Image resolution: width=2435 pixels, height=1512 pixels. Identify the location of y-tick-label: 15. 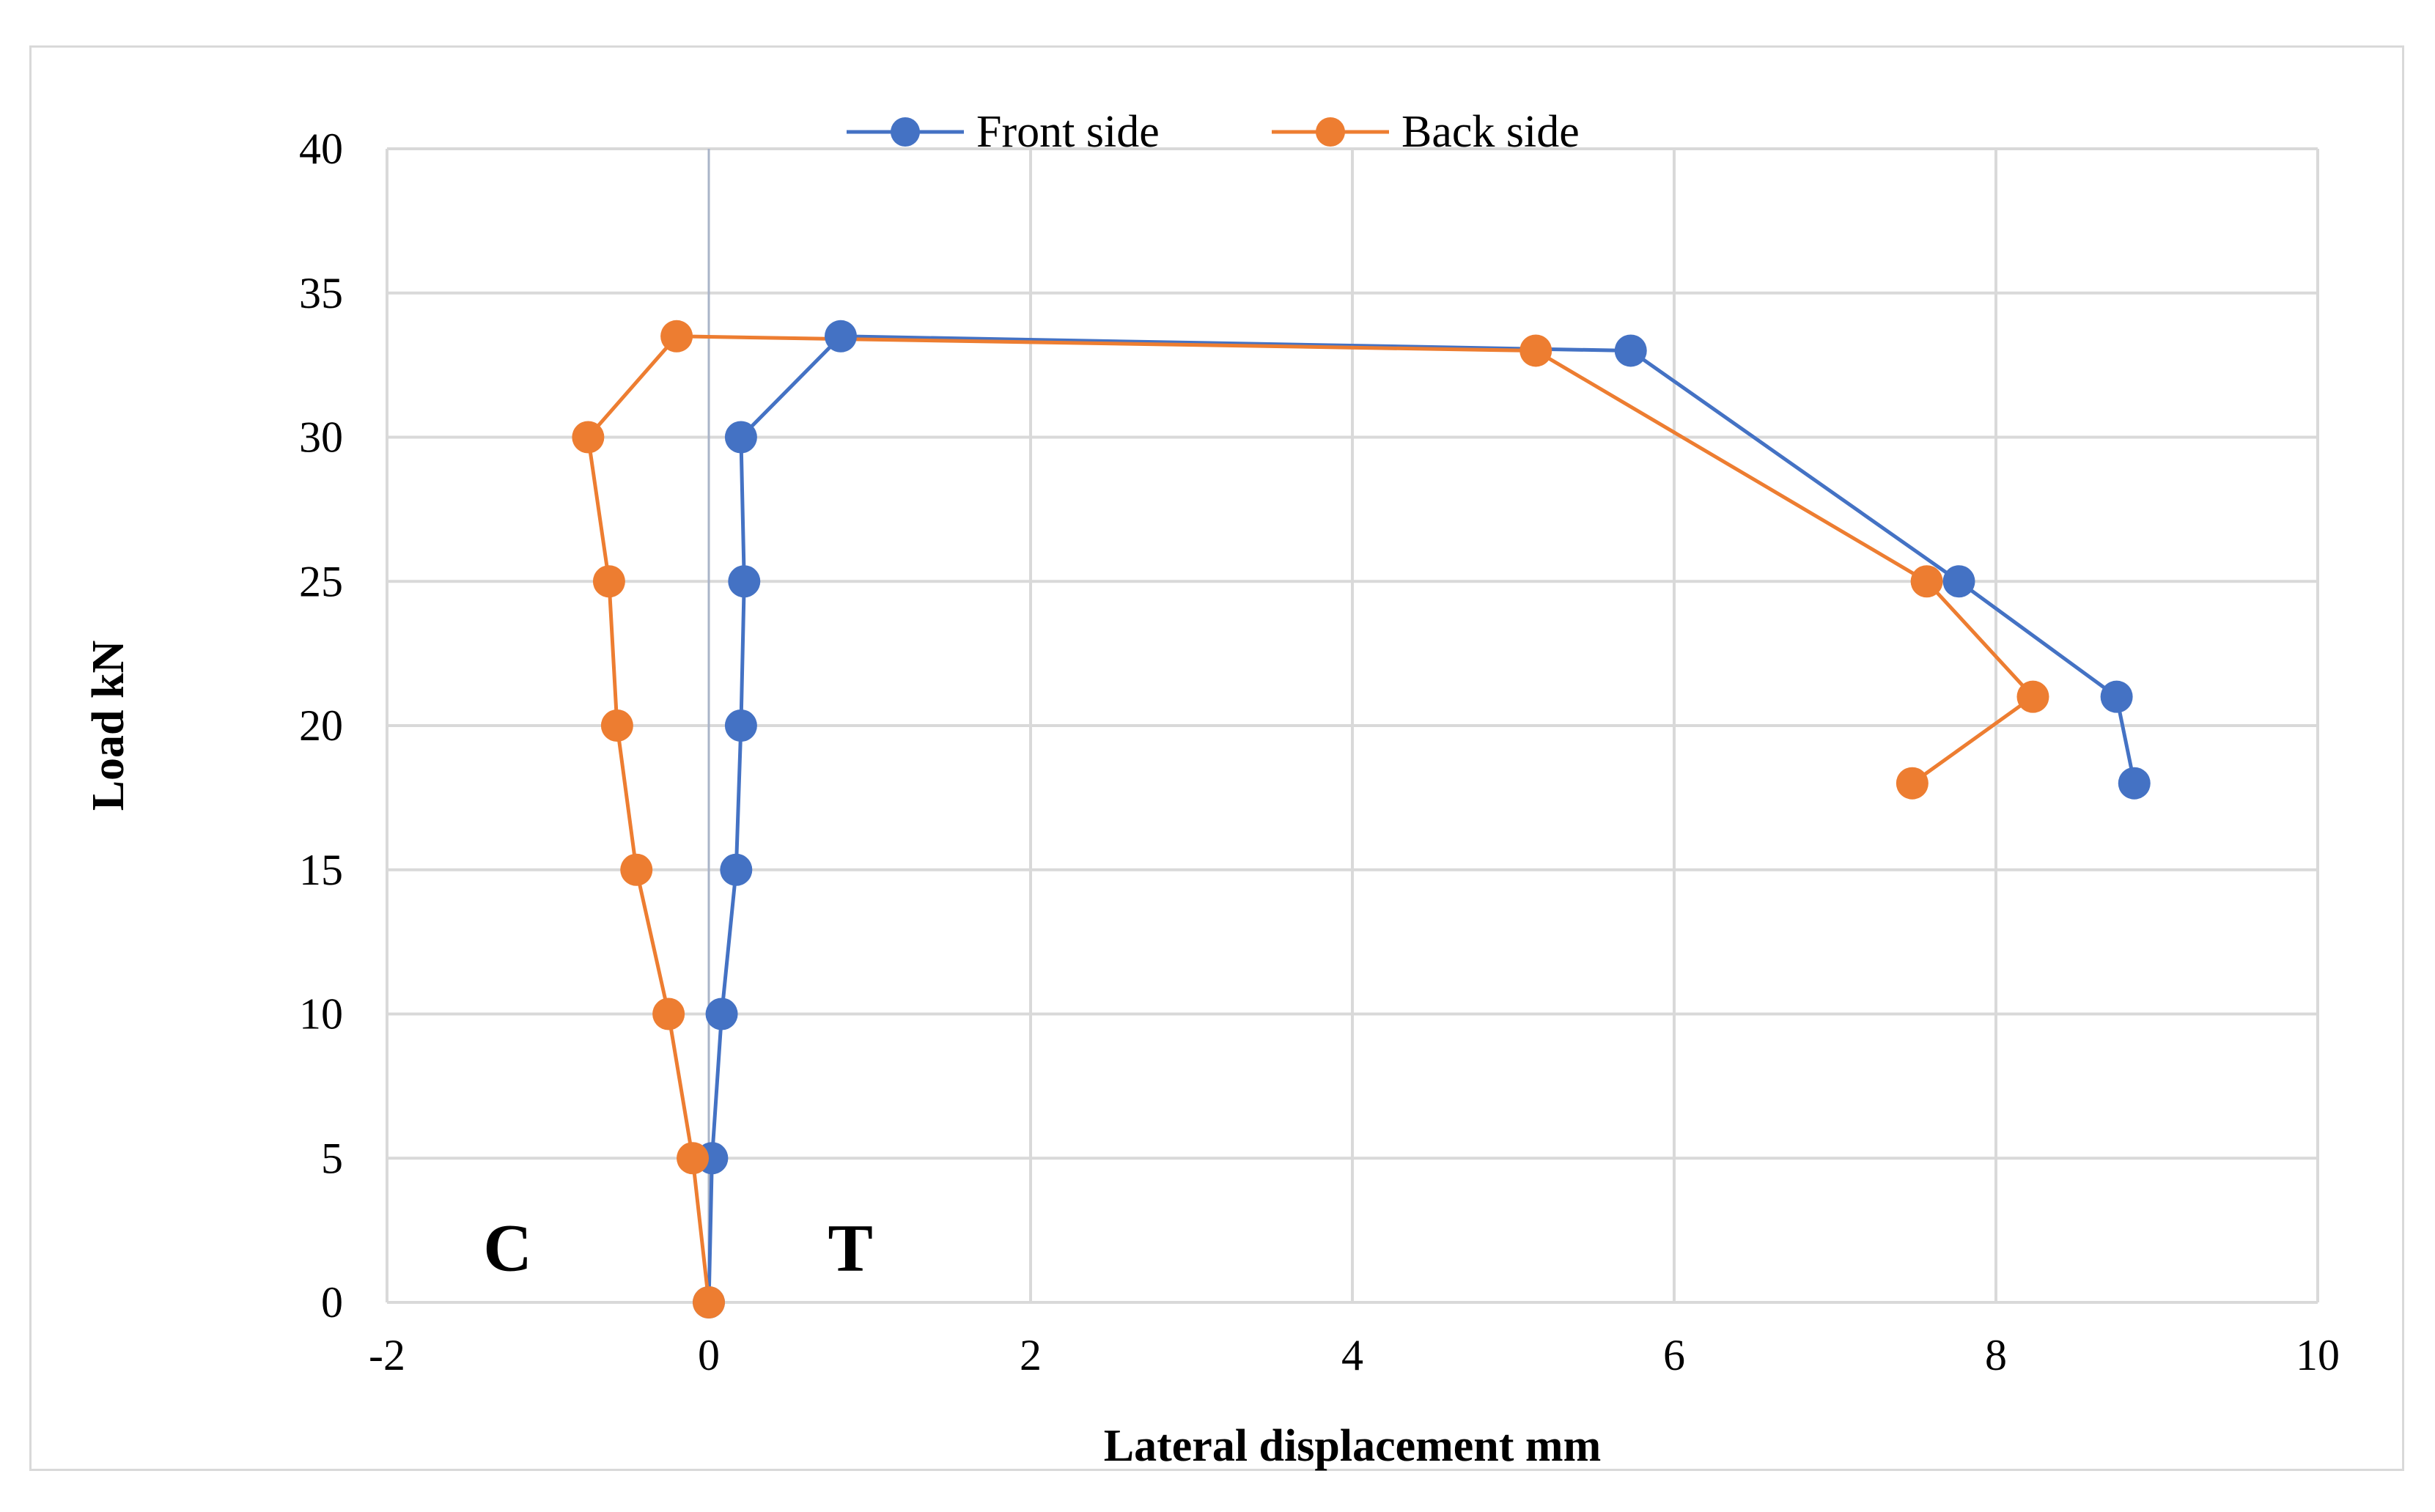
(321, 870).